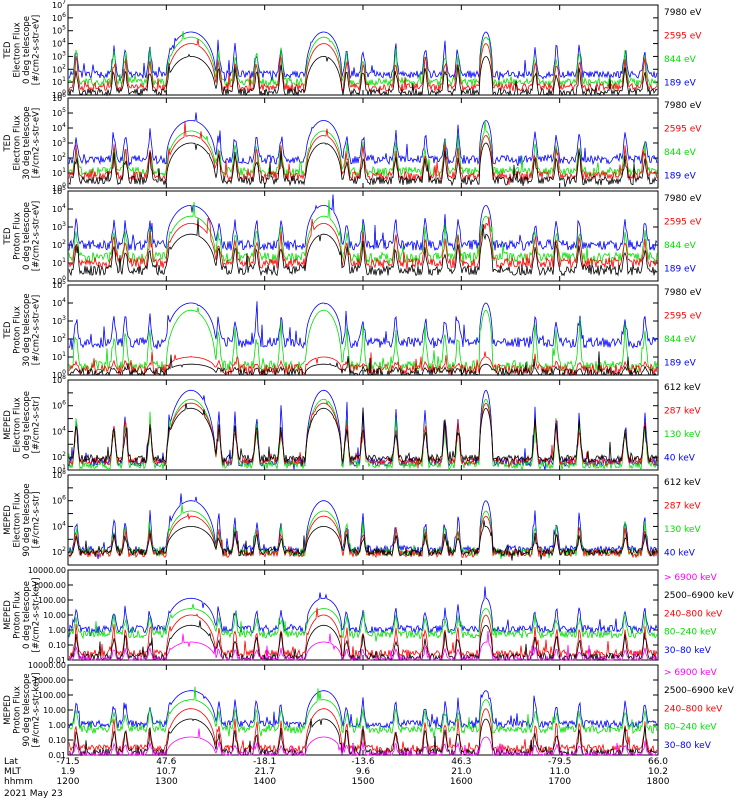 The image size is (750, 800). I want to click on y-axis-label: 90 deg telescope, so click(27, 709).